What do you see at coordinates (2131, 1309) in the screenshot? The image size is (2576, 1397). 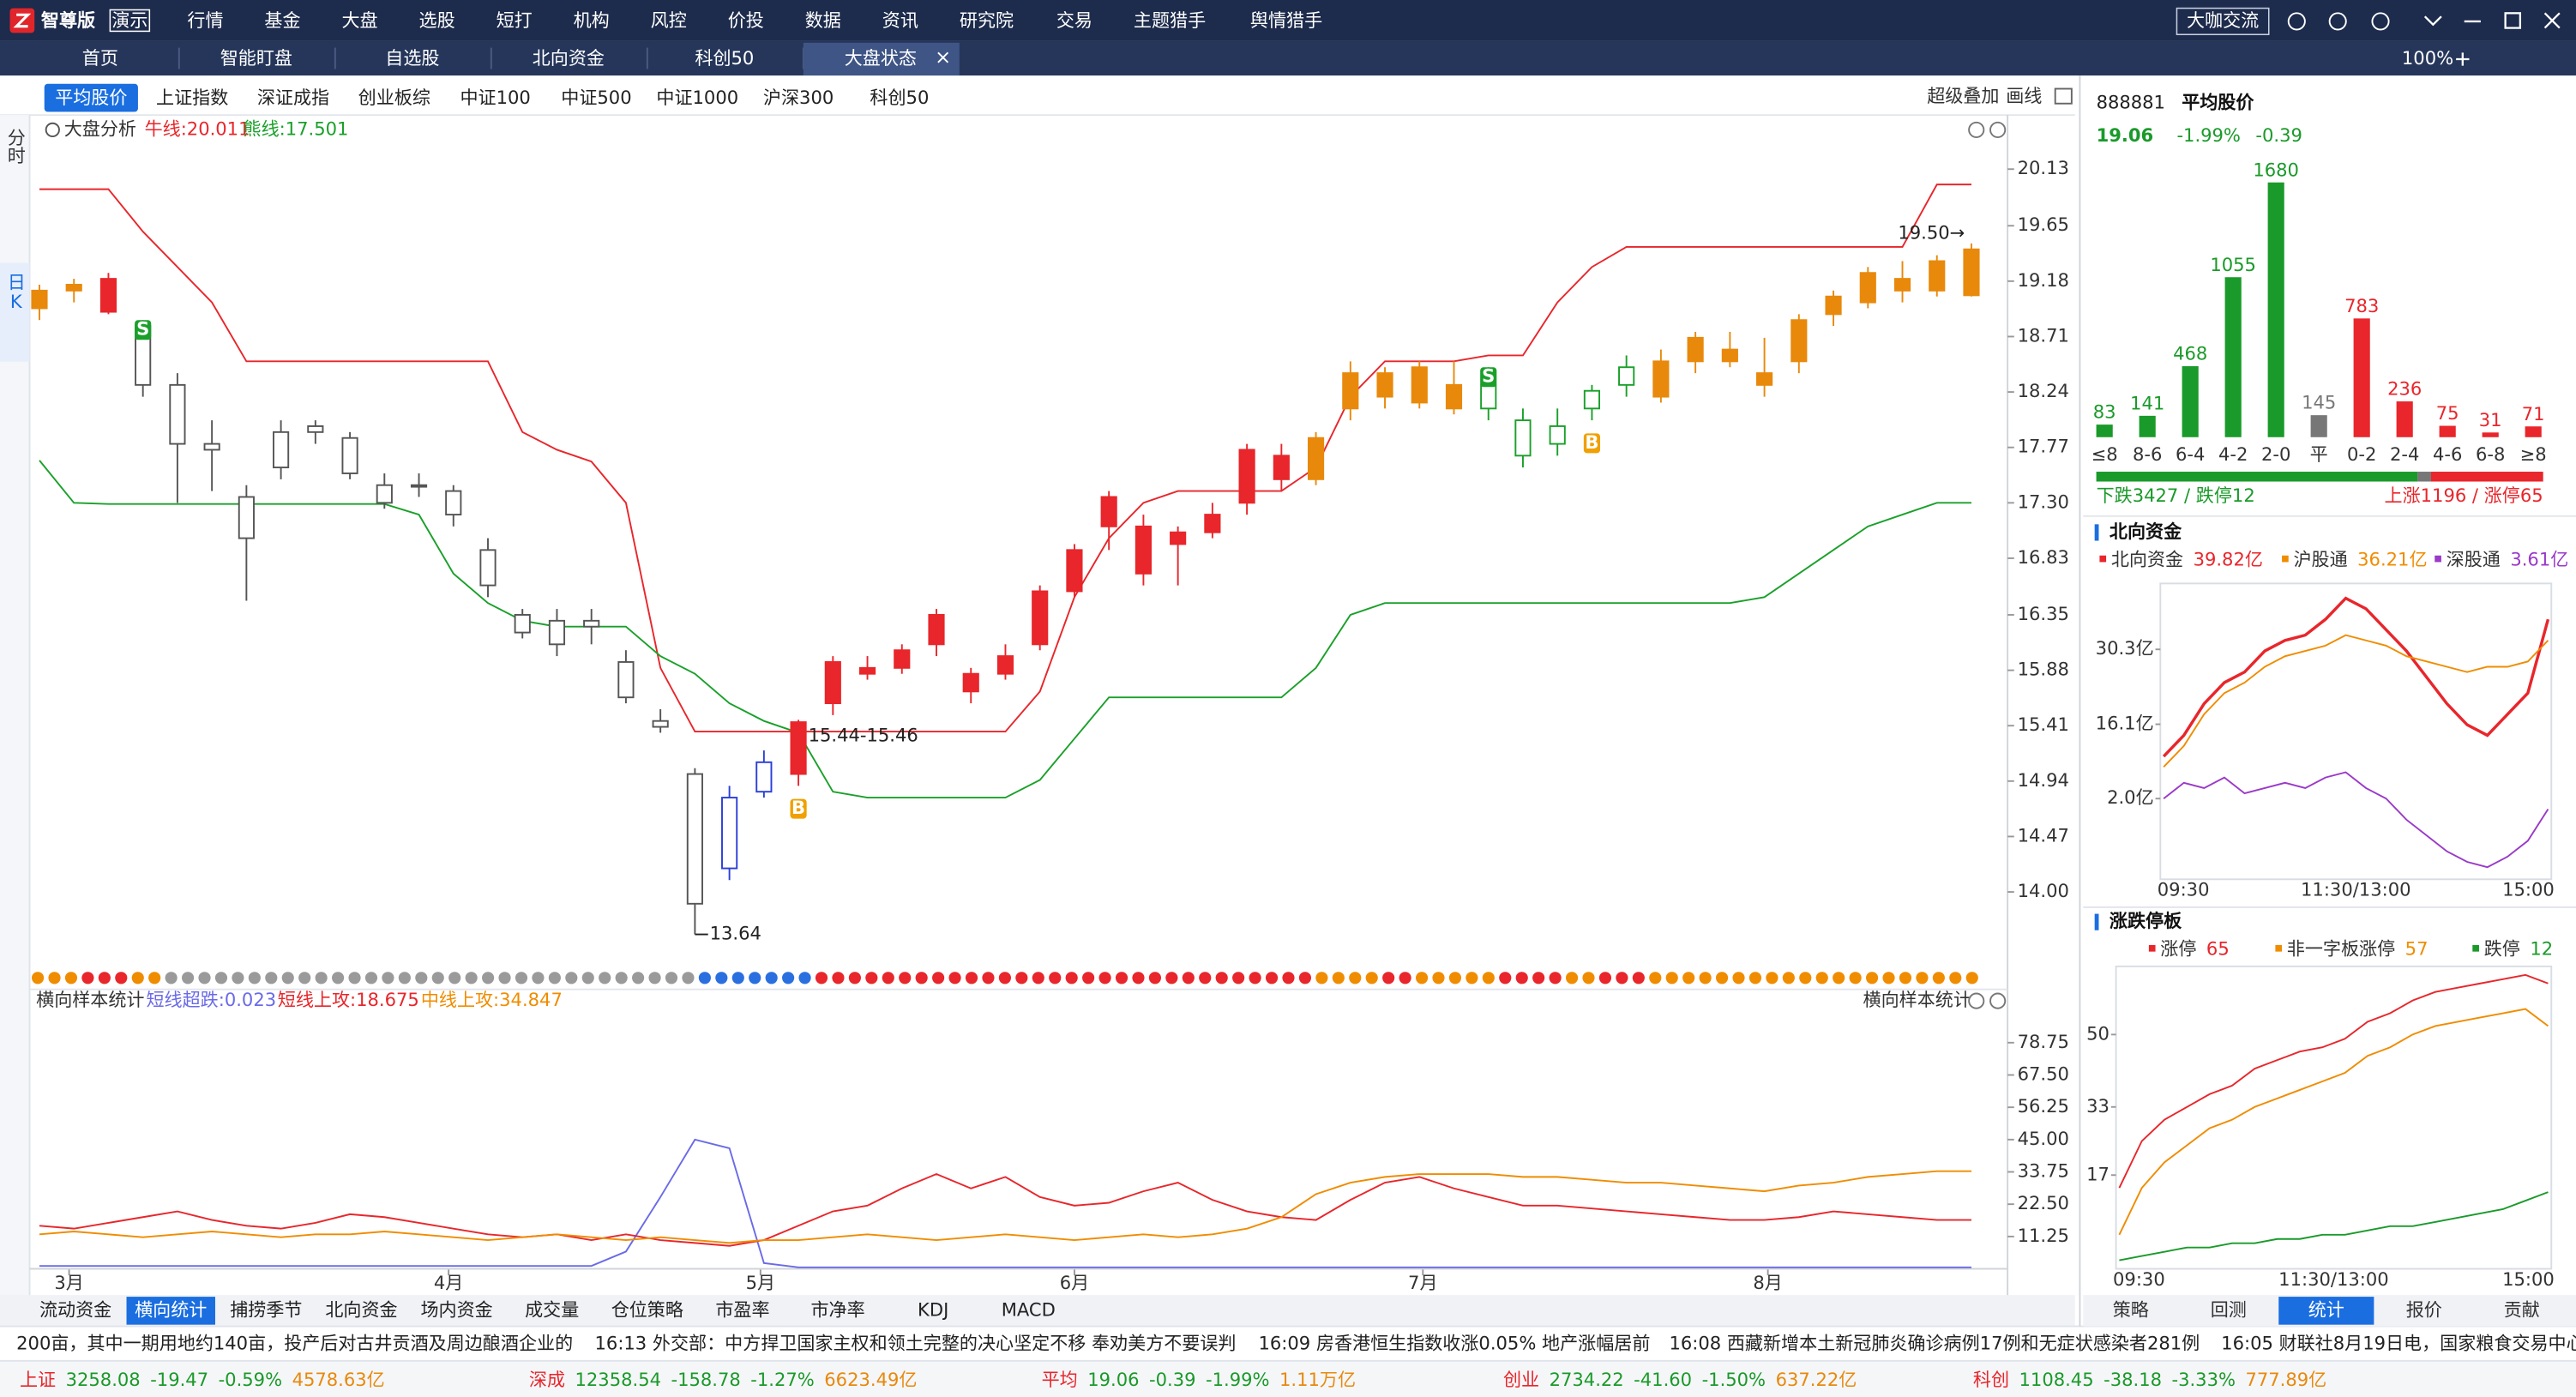 I see `right-tab: 策略` at bounding box center [2131, 1309].